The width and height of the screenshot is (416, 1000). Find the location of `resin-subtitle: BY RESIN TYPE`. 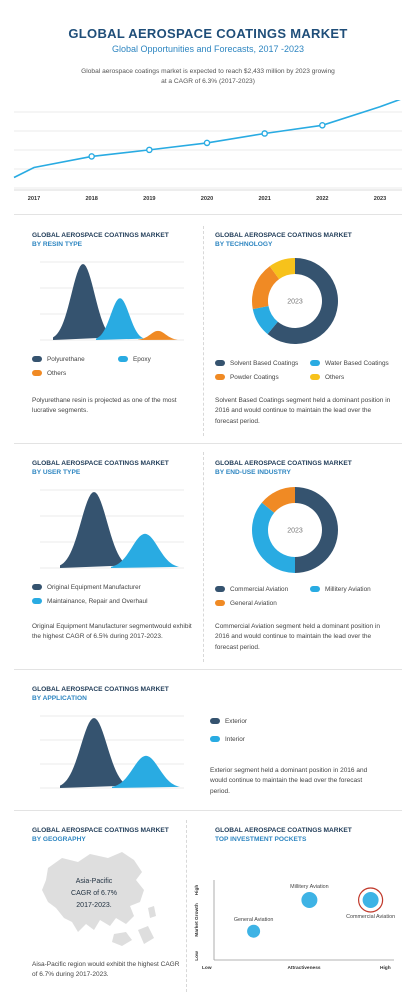

resin-subtitle: BY RESIN TYPE is located at coordinates (57, 244).